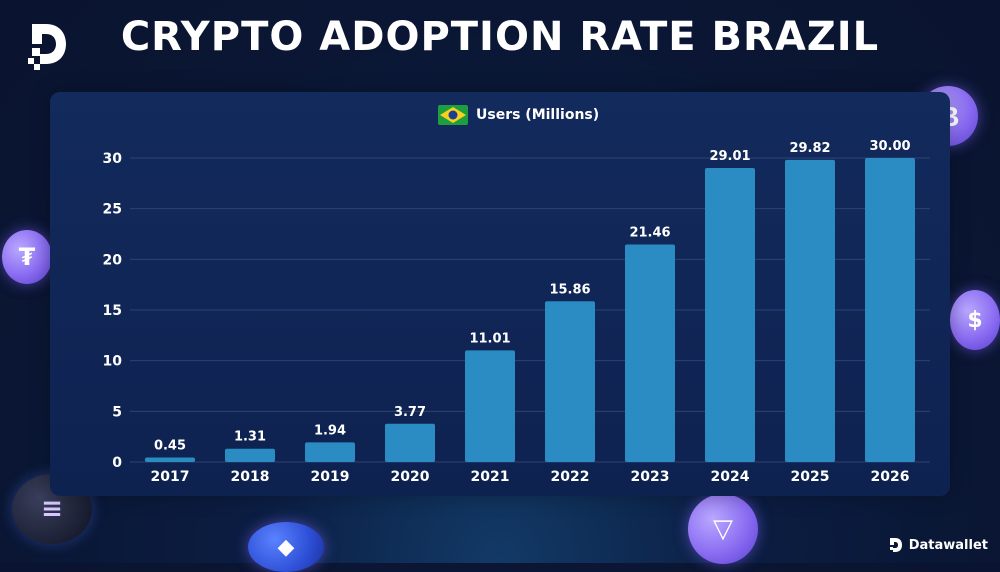 This screenshot has height=572, width=1000. I want to click on y-tick-label: 5, so click(117, 412).